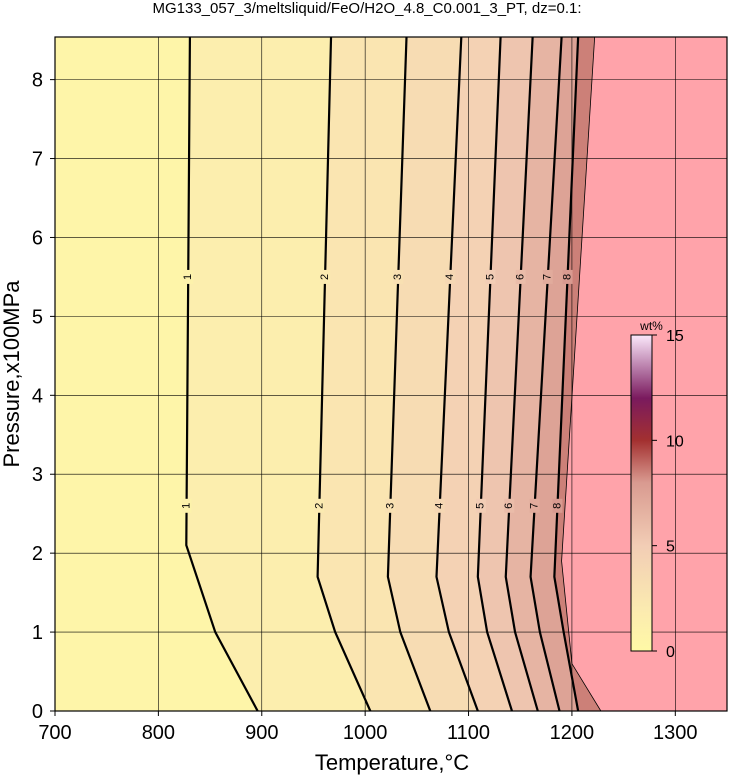 The width and height of the screenshot is (734, 781). I want to click on y-tick-label: 3, so click(37, 475).